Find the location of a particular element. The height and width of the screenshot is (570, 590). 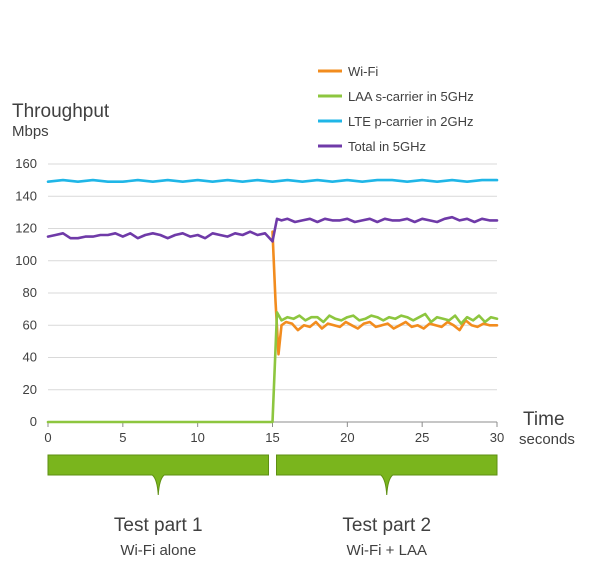

series-line-lte-p-carrier-in-2ghz is located at coordinates (272, 180).